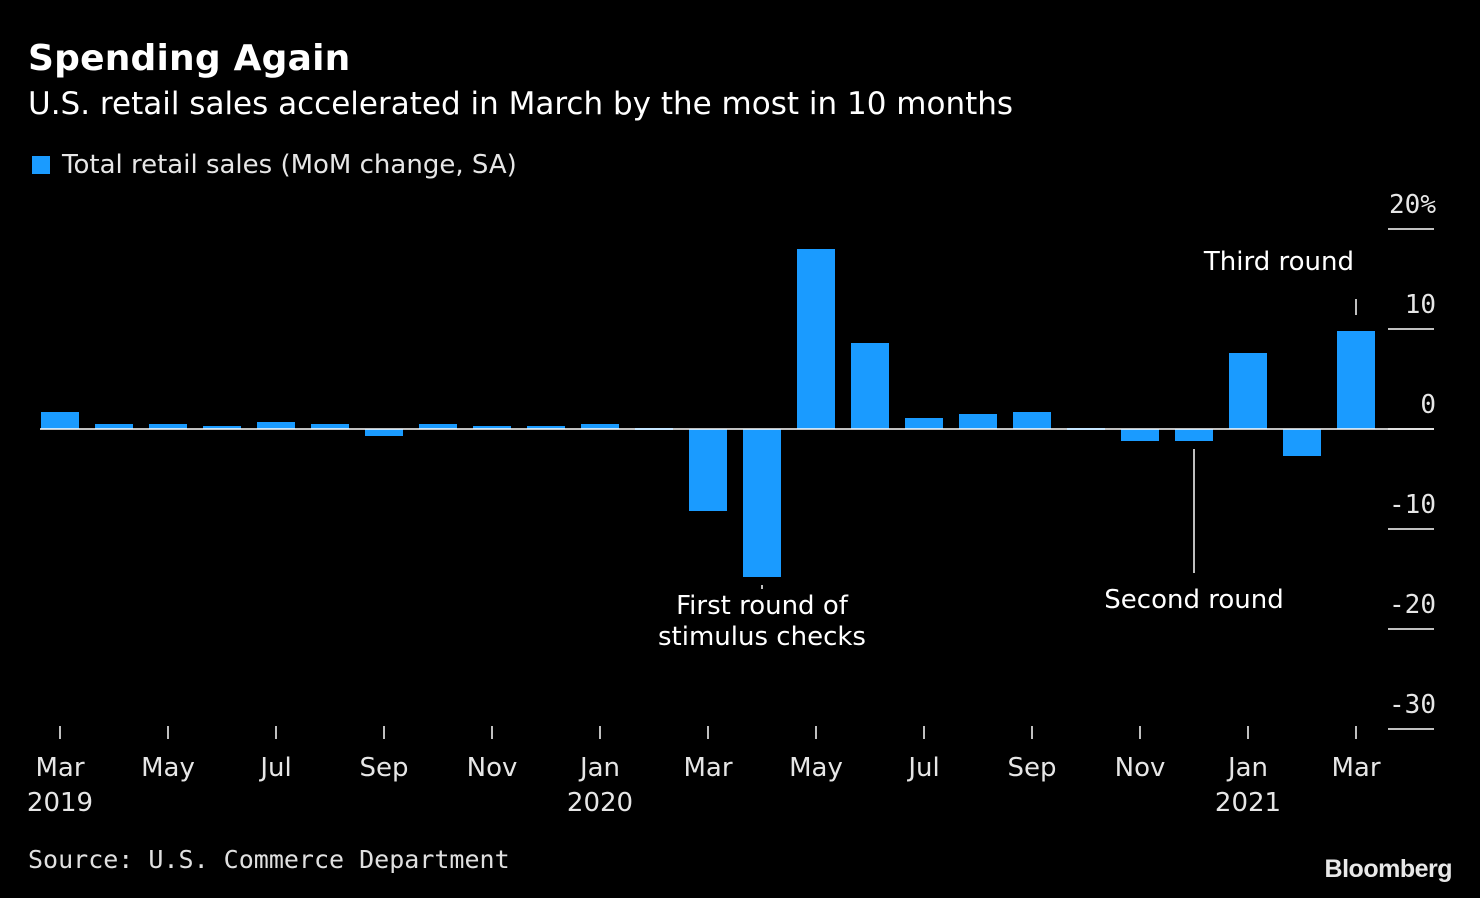  Describe the element at coordinates (762, 637) in the screenshot. I see `annotation-label: stimulus checks` at that location.